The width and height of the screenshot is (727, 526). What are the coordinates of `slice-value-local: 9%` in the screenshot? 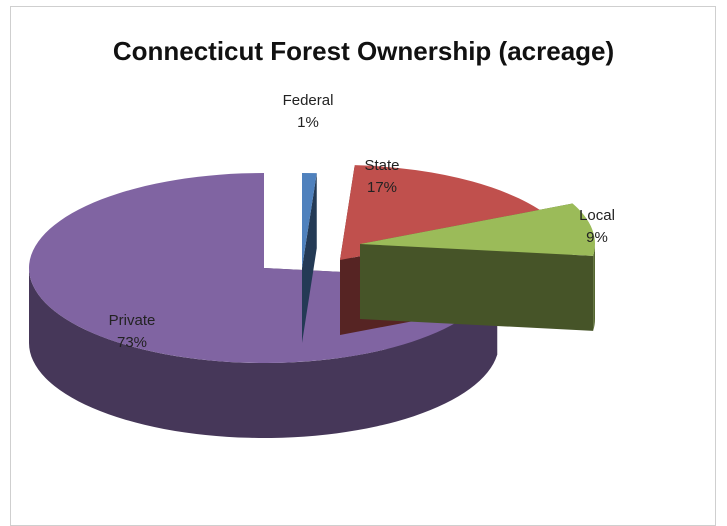 It's located at (597, 237).